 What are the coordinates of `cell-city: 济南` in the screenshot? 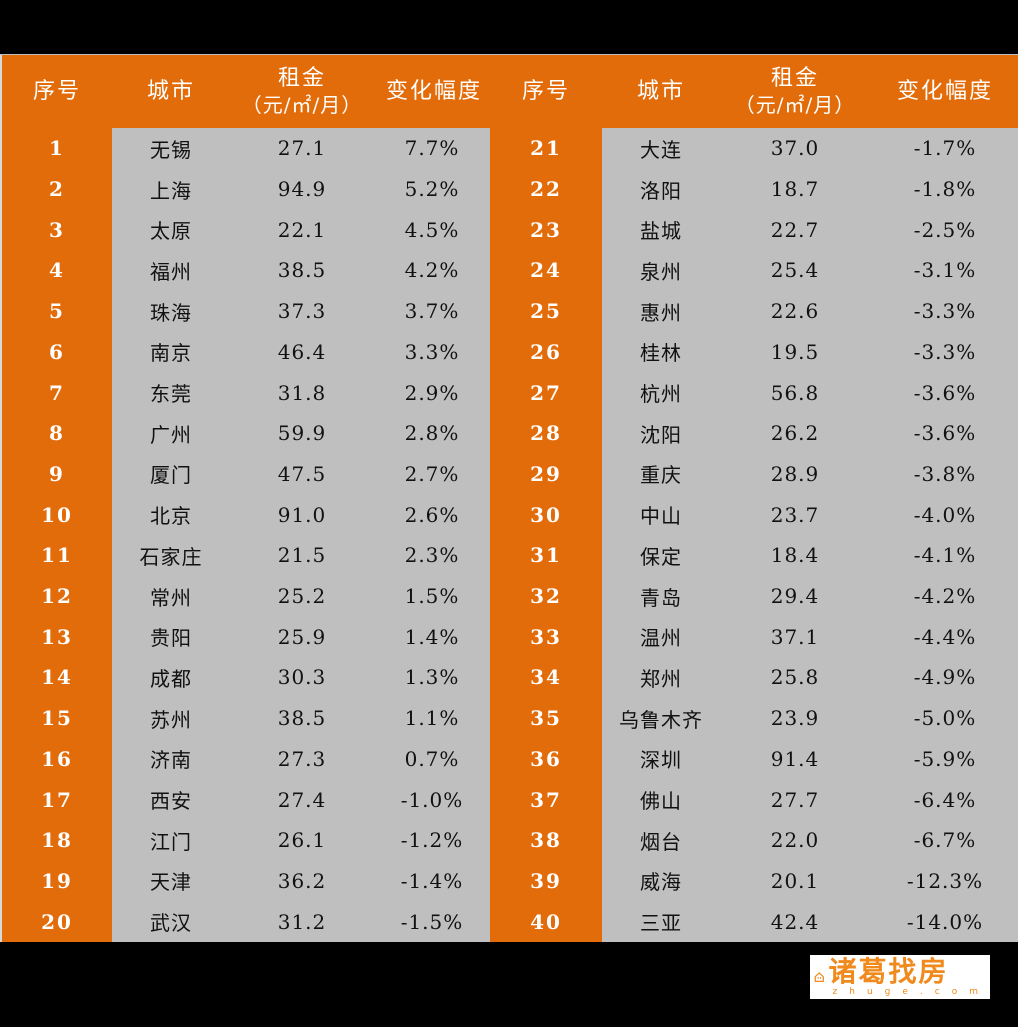 It's located at (171, 760).